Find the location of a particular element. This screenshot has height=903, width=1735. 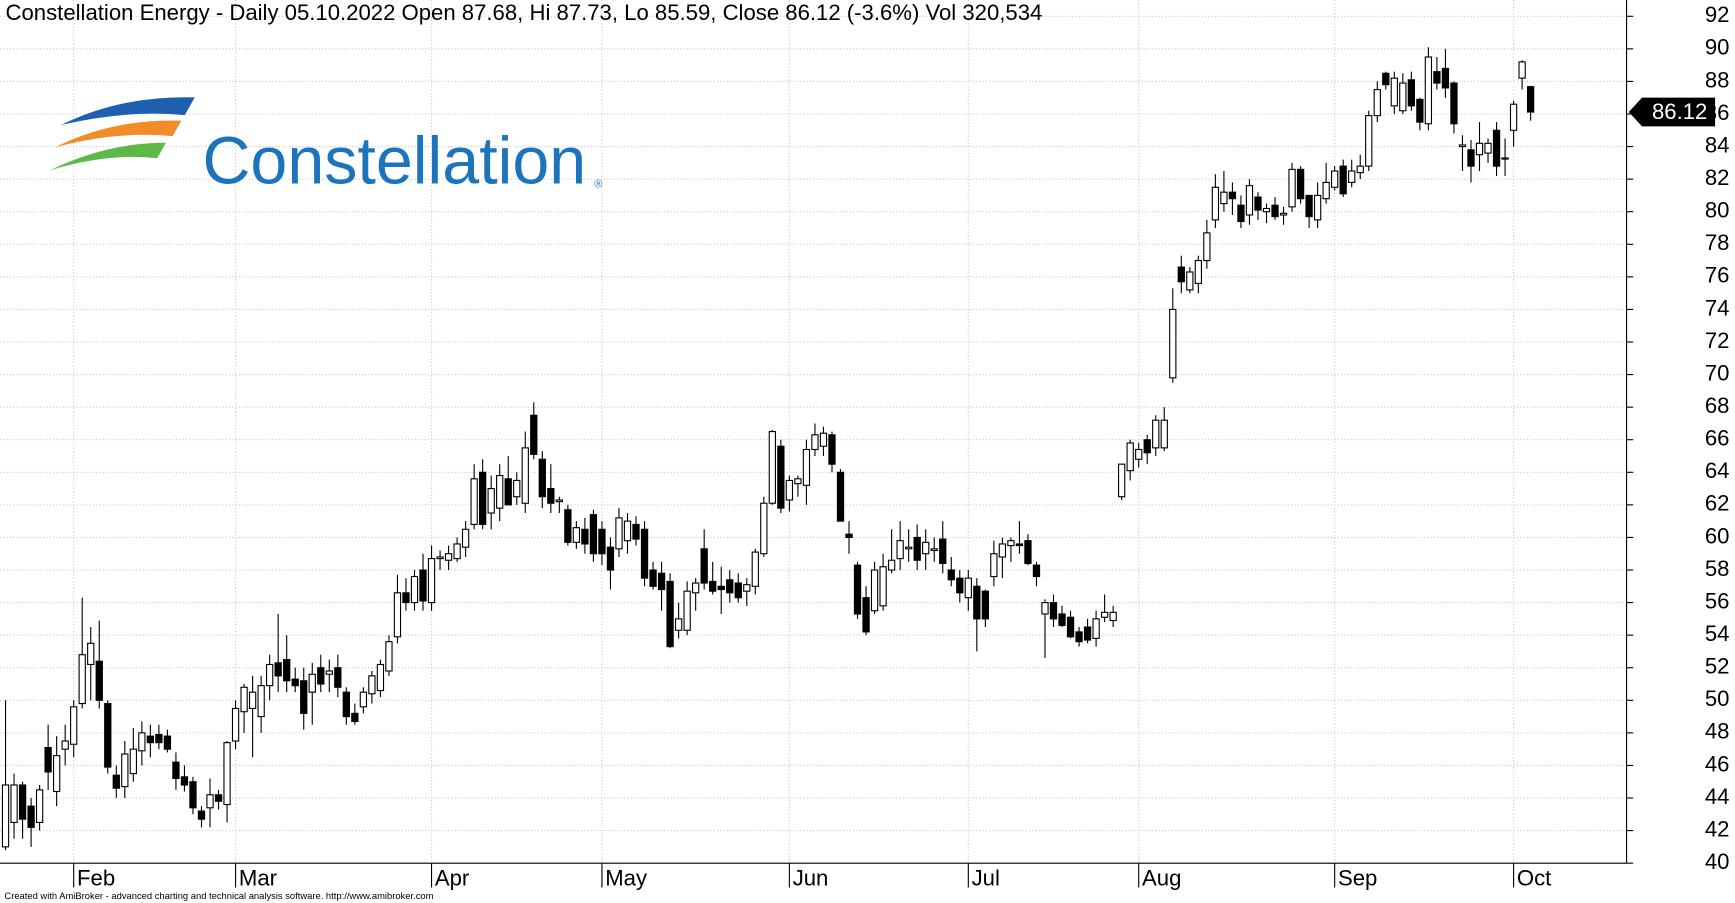

y-tick-label: 60 is located at coordinates (1717, 535).